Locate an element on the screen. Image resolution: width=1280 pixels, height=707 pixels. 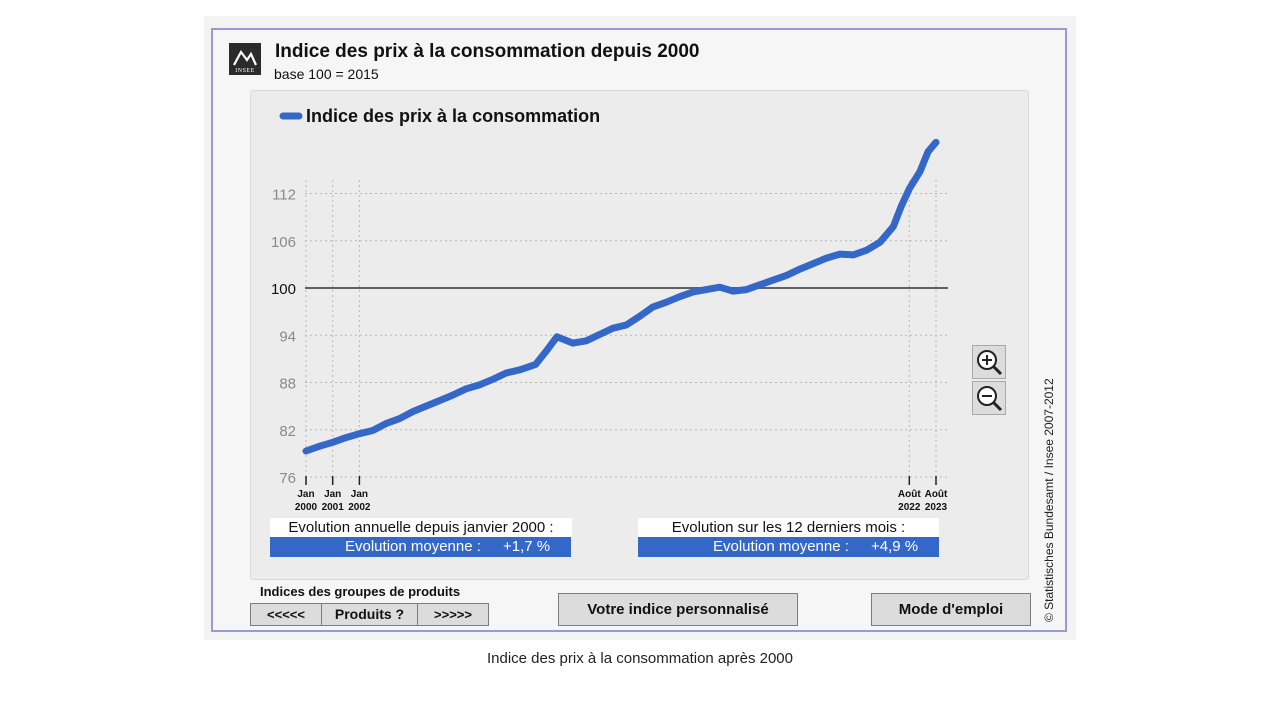
next-group-button: >>>>> is located at coordinates (453, 614).